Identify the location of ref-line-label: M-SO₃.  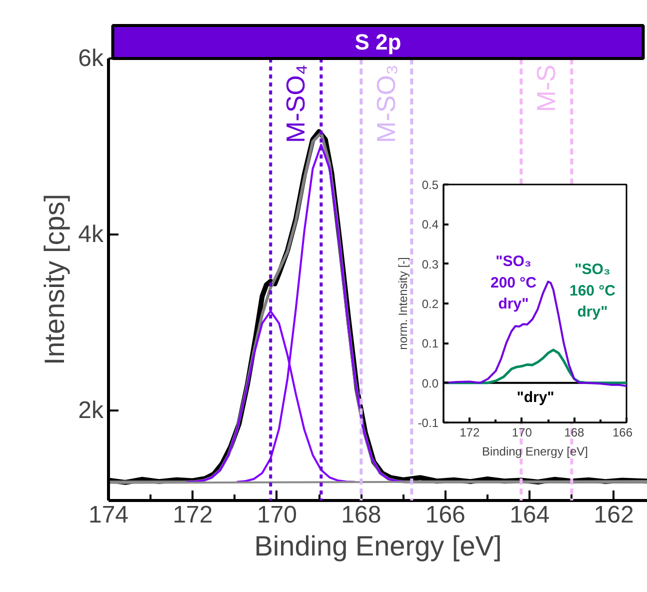
(386, 103).